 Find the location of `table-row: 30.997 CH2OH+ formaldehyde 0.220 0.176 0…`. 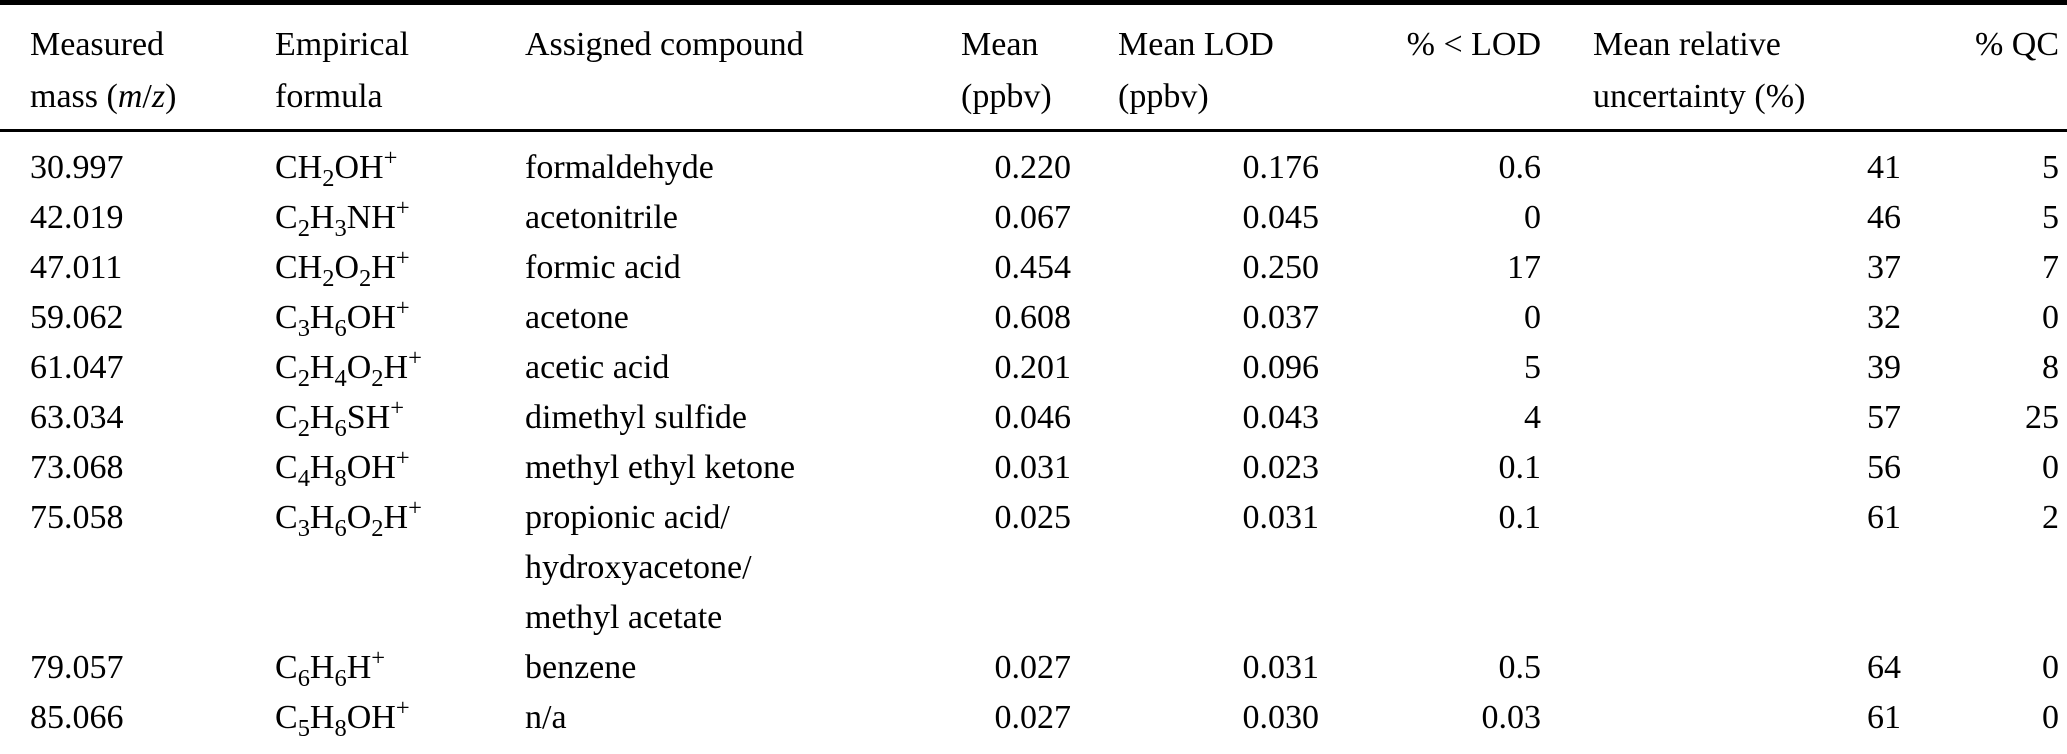

table-row: 30.997 CH2OH+ formaldehyde 0.220 0.176 0… is located at coordinates (1033, 162).